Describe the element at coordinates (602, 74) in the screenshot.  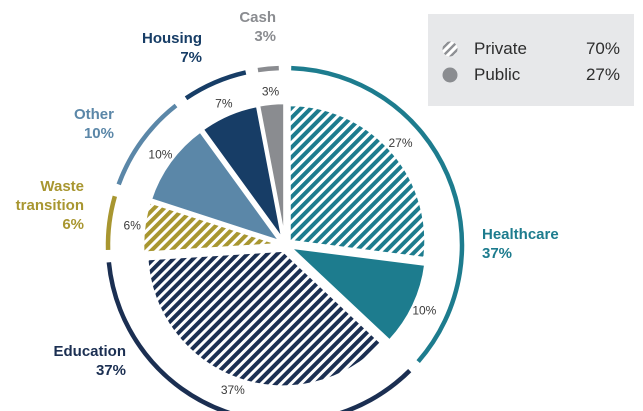
I see `legend-value: 27%` at that location.